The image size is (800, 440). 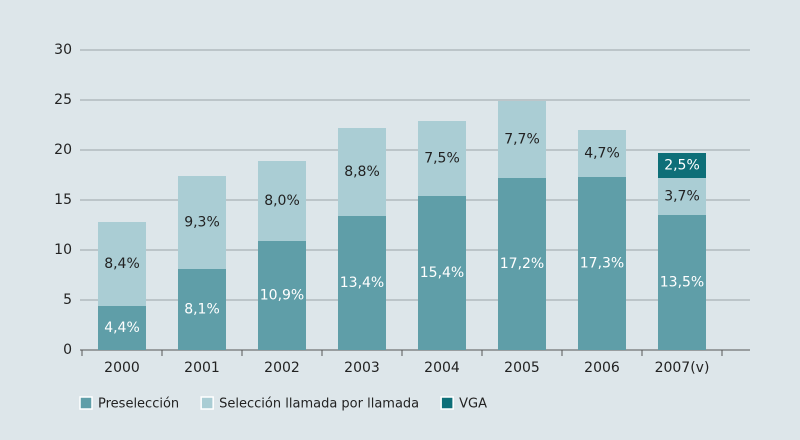 What do you see at coordinates (202, 368) in the screenshot?
I see `x-tick-label: 2001` at bounding box center [202, 368].